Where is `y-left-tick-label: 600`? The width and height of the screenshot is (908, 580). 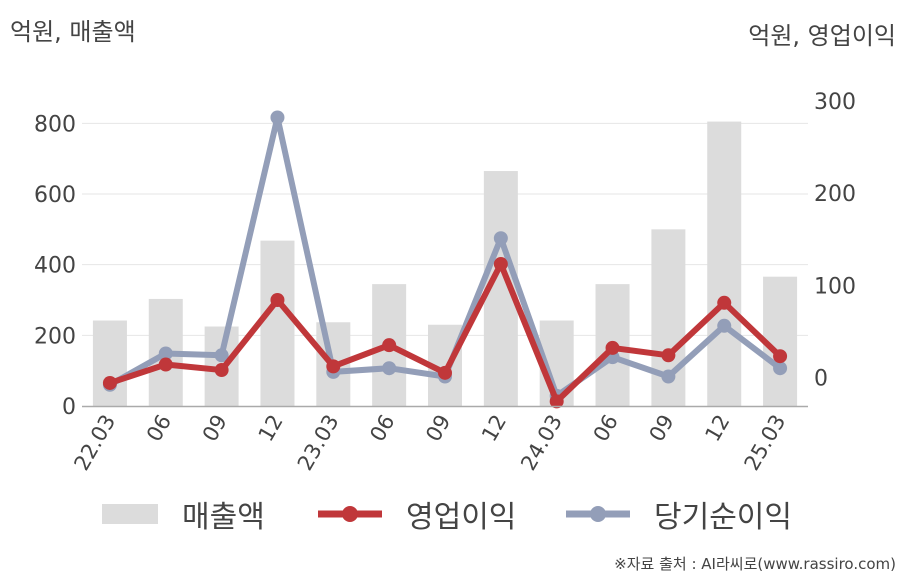
y-left-tick-label: 600 is located at coordinates (55, 195).